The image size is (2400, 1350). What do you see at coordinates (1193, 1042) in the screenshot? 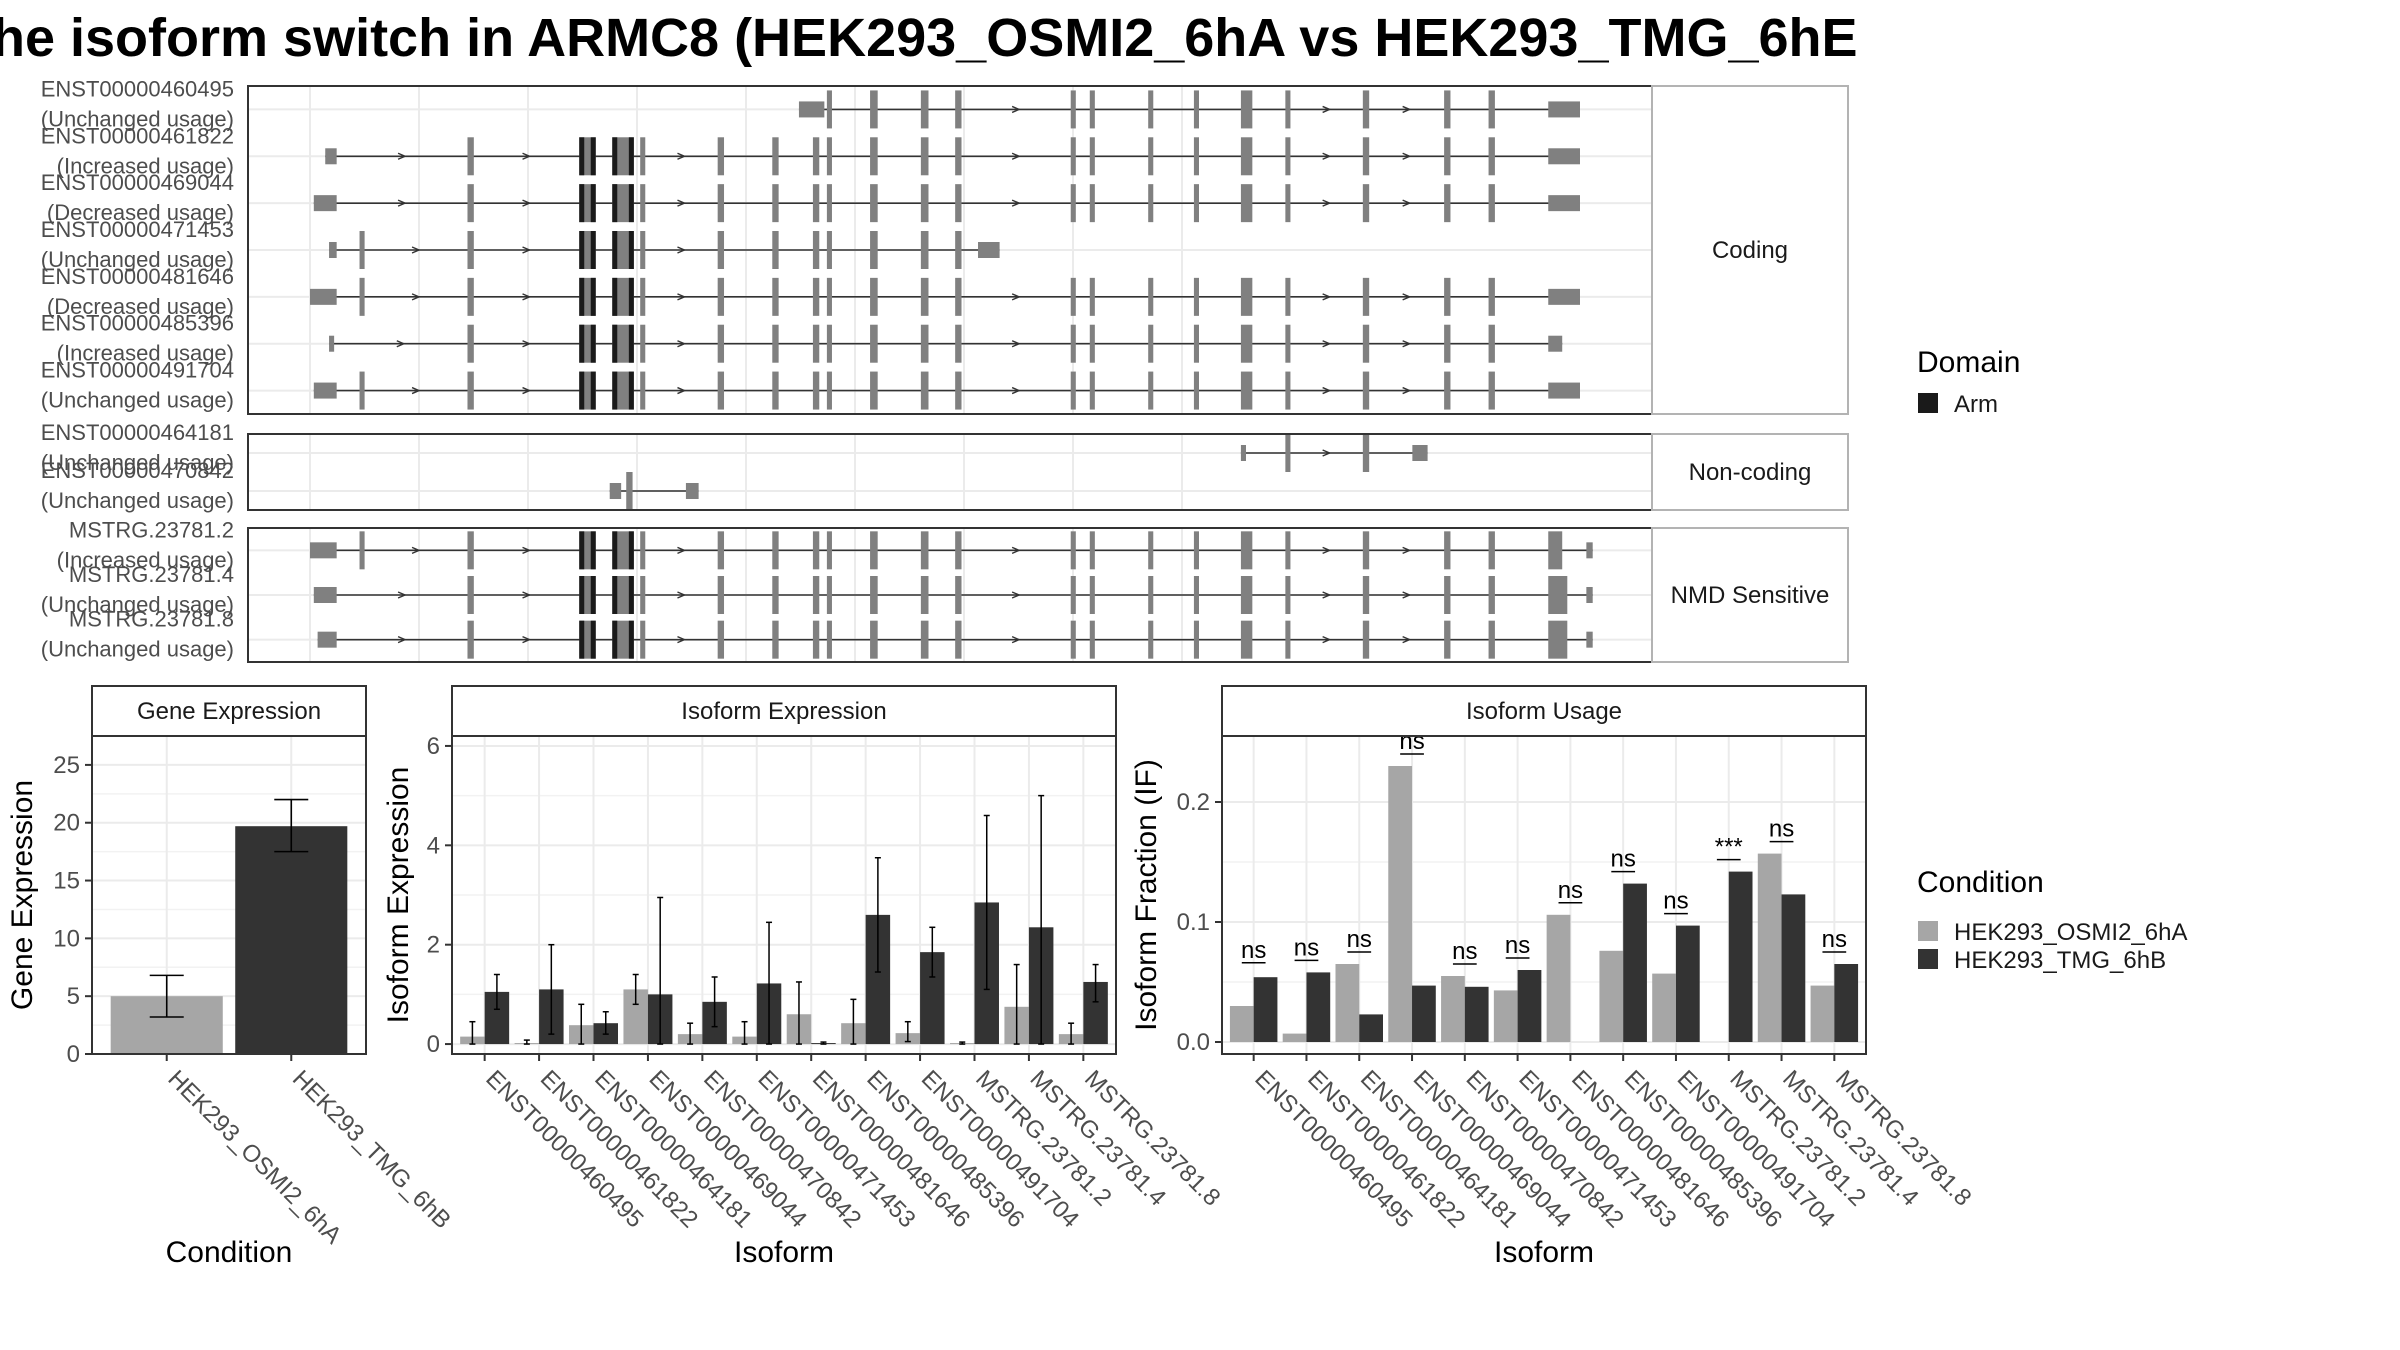
I see `y-tick-label: 0.0` at bounding box center [1193, 1042].